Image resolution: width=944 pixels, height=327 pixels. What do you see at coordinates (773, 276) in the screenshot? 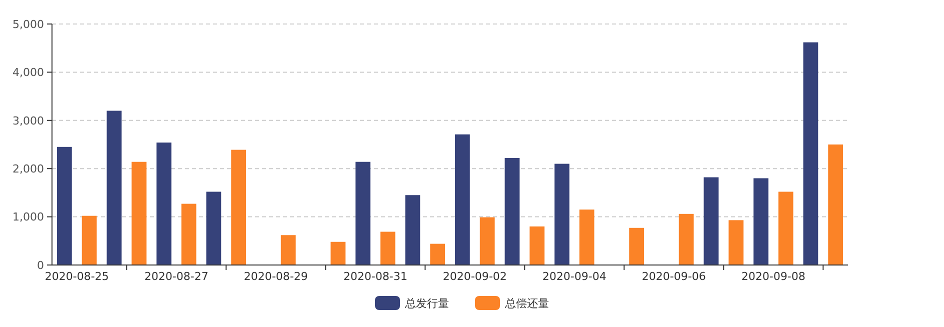
I see `x-tick-label: 2020-09-08` at bounding box center [773, 276].